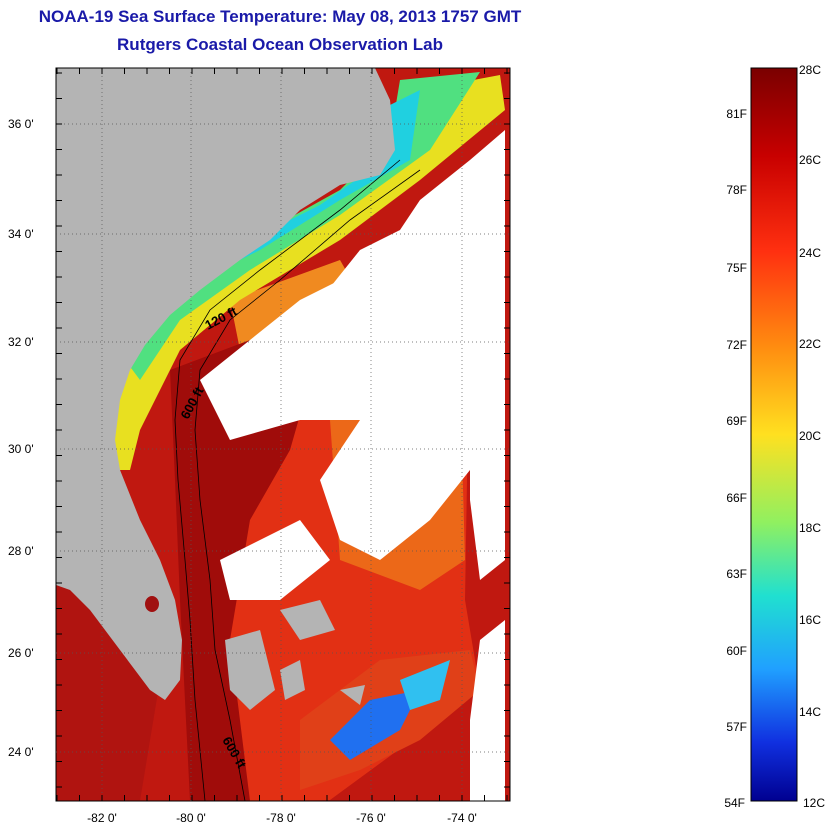 The height and width of the screenshot is (832, 833). What do you see at coordinates (736, 114) in the screenshot?
I see `colorbar-fahrenheit-label: 81F` at bounding box center [736, 114].